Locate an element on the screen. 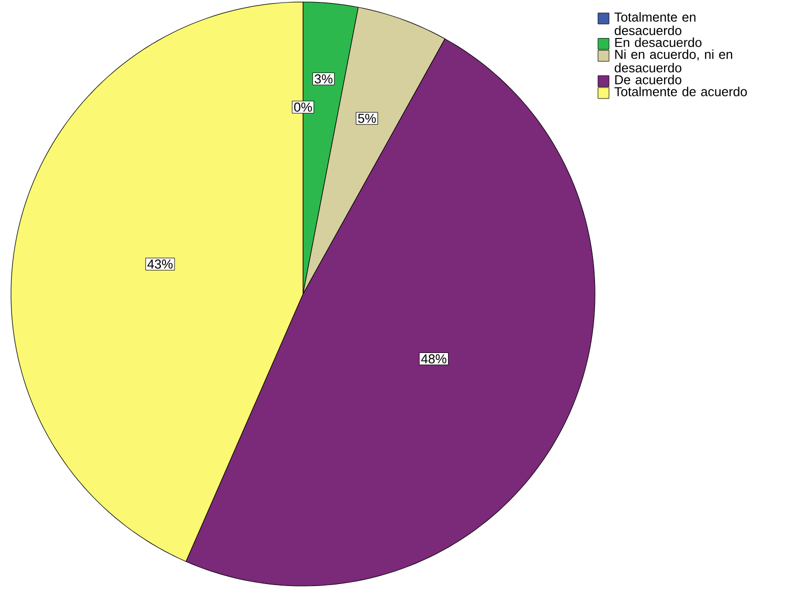 Image resolution: width=786 pixels, height=596 pixels. legend-label: Totalmente en desacuerdo is located at coordinates (655, 24).